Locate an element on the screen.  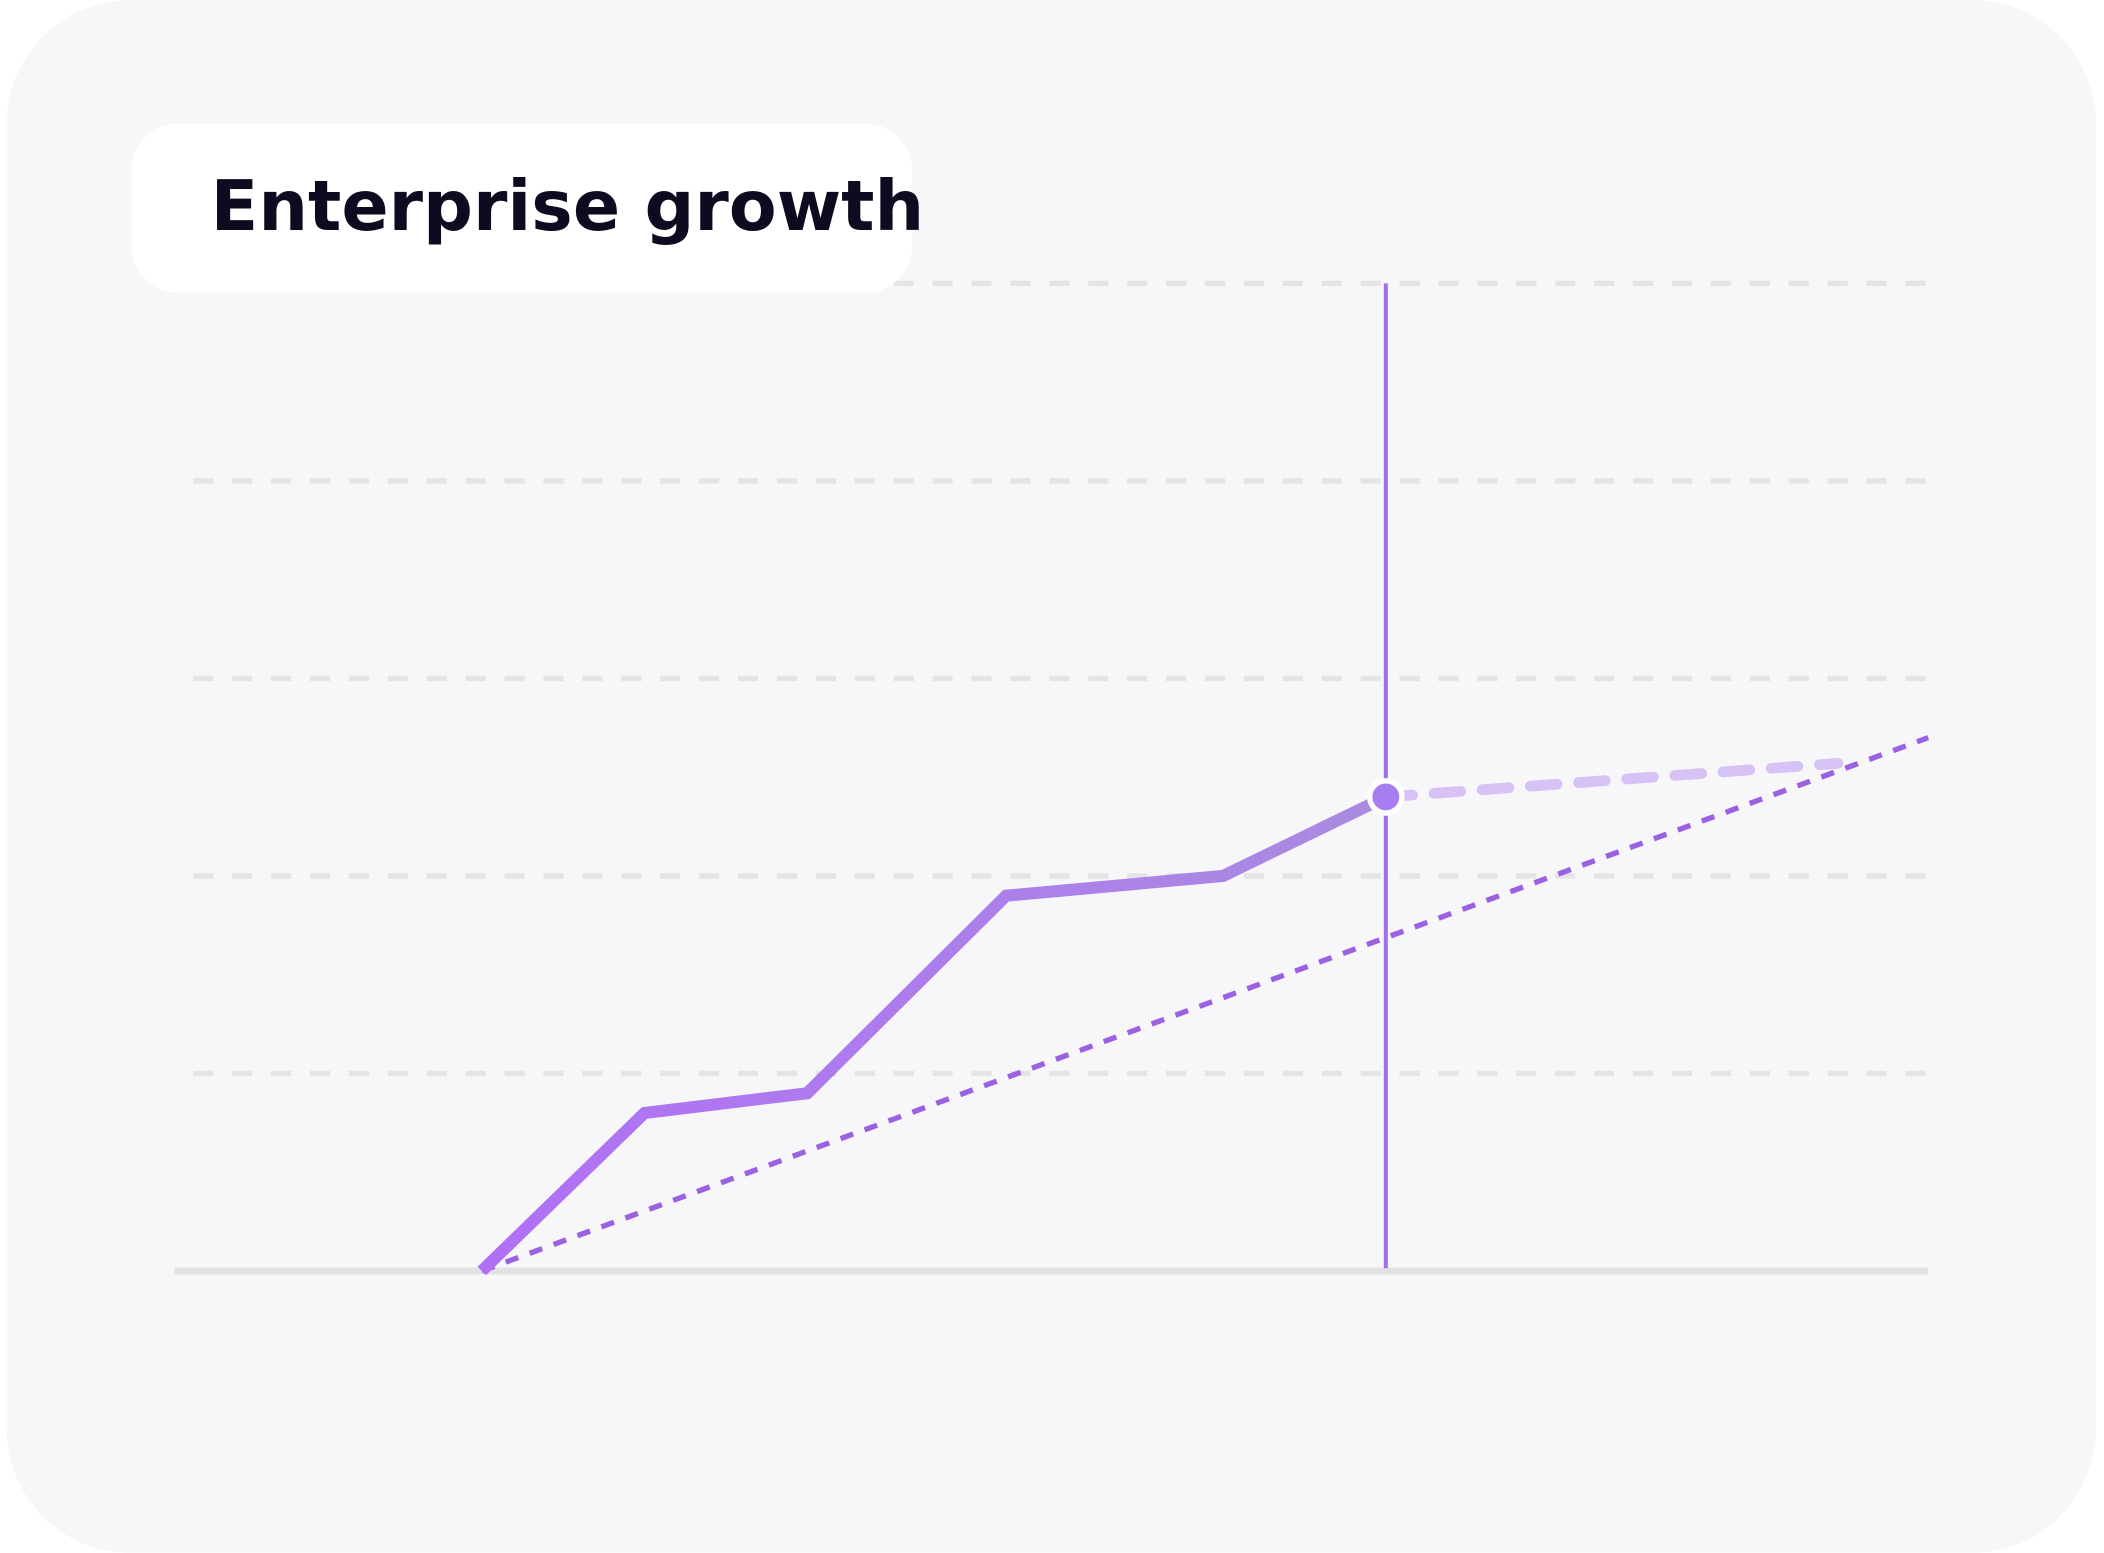
title-box is located at coordinates (522, 208).